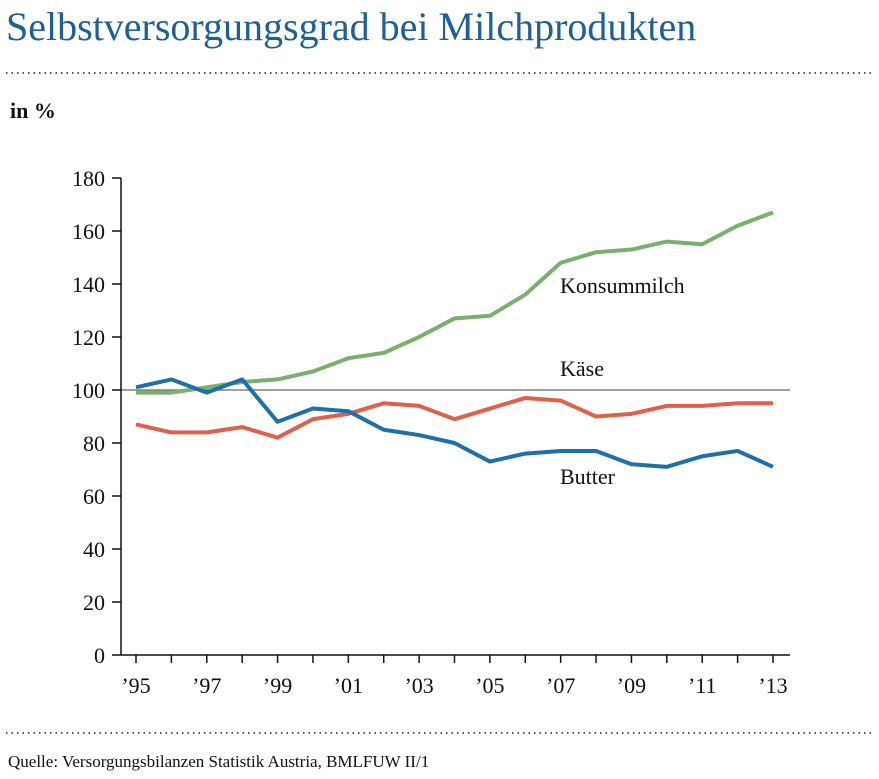  I want to click on chart-title: Selbstversorgungsgrad bei Milchprodukten, so click(351, 26).